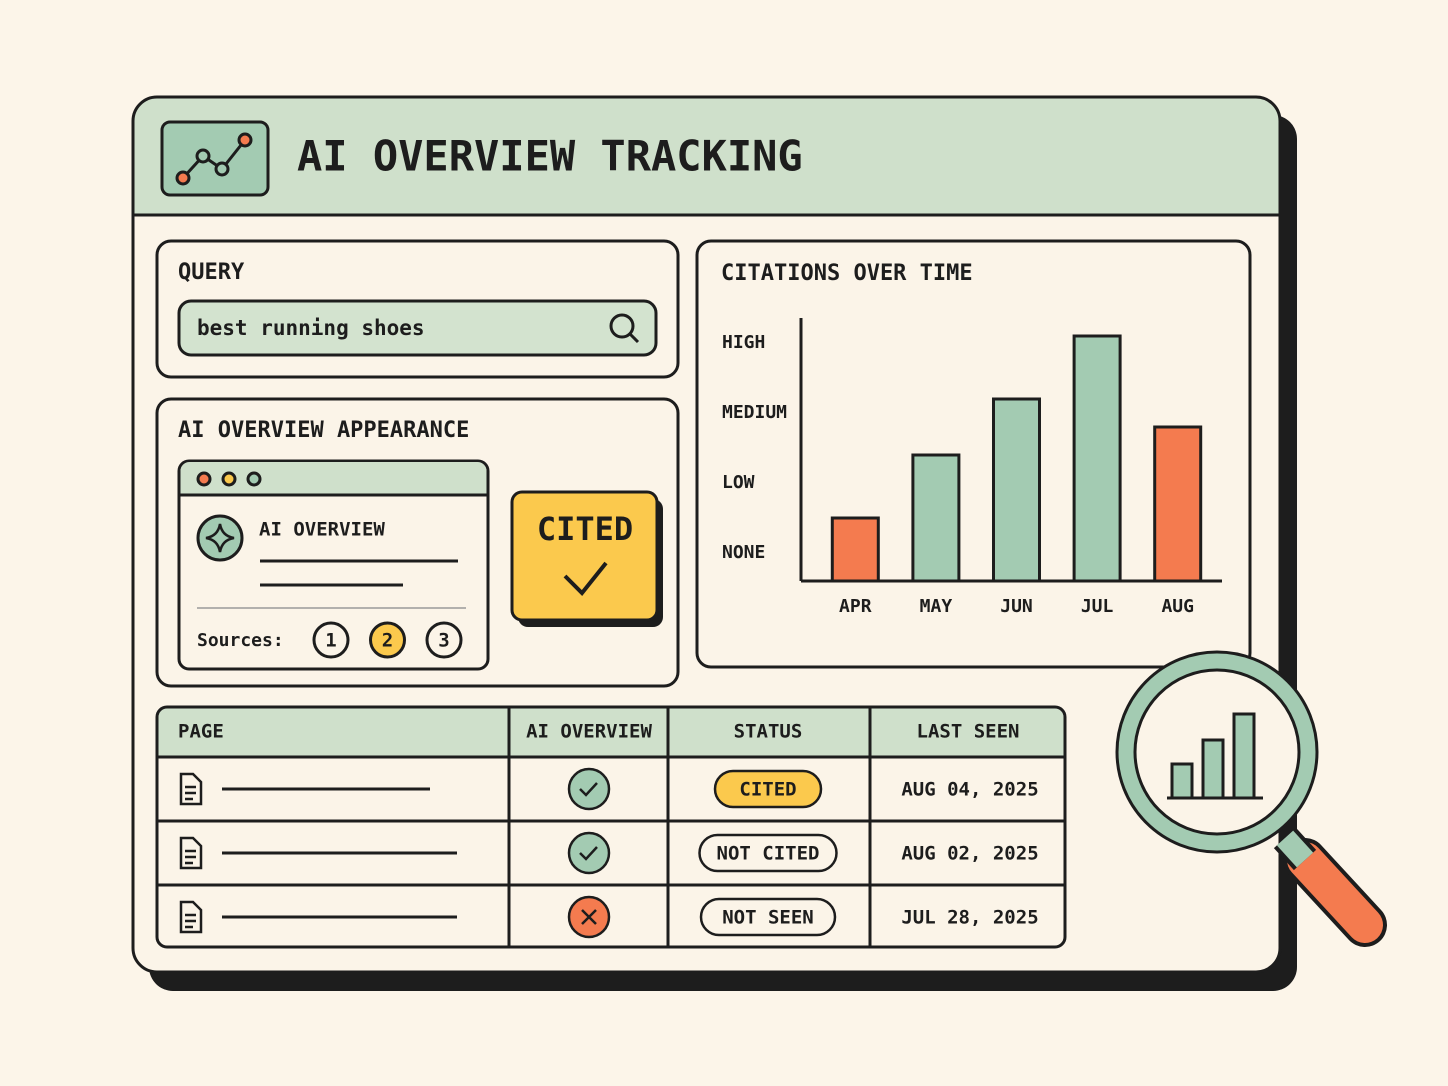  I want to click on source-number: 1, so click(330, 641).